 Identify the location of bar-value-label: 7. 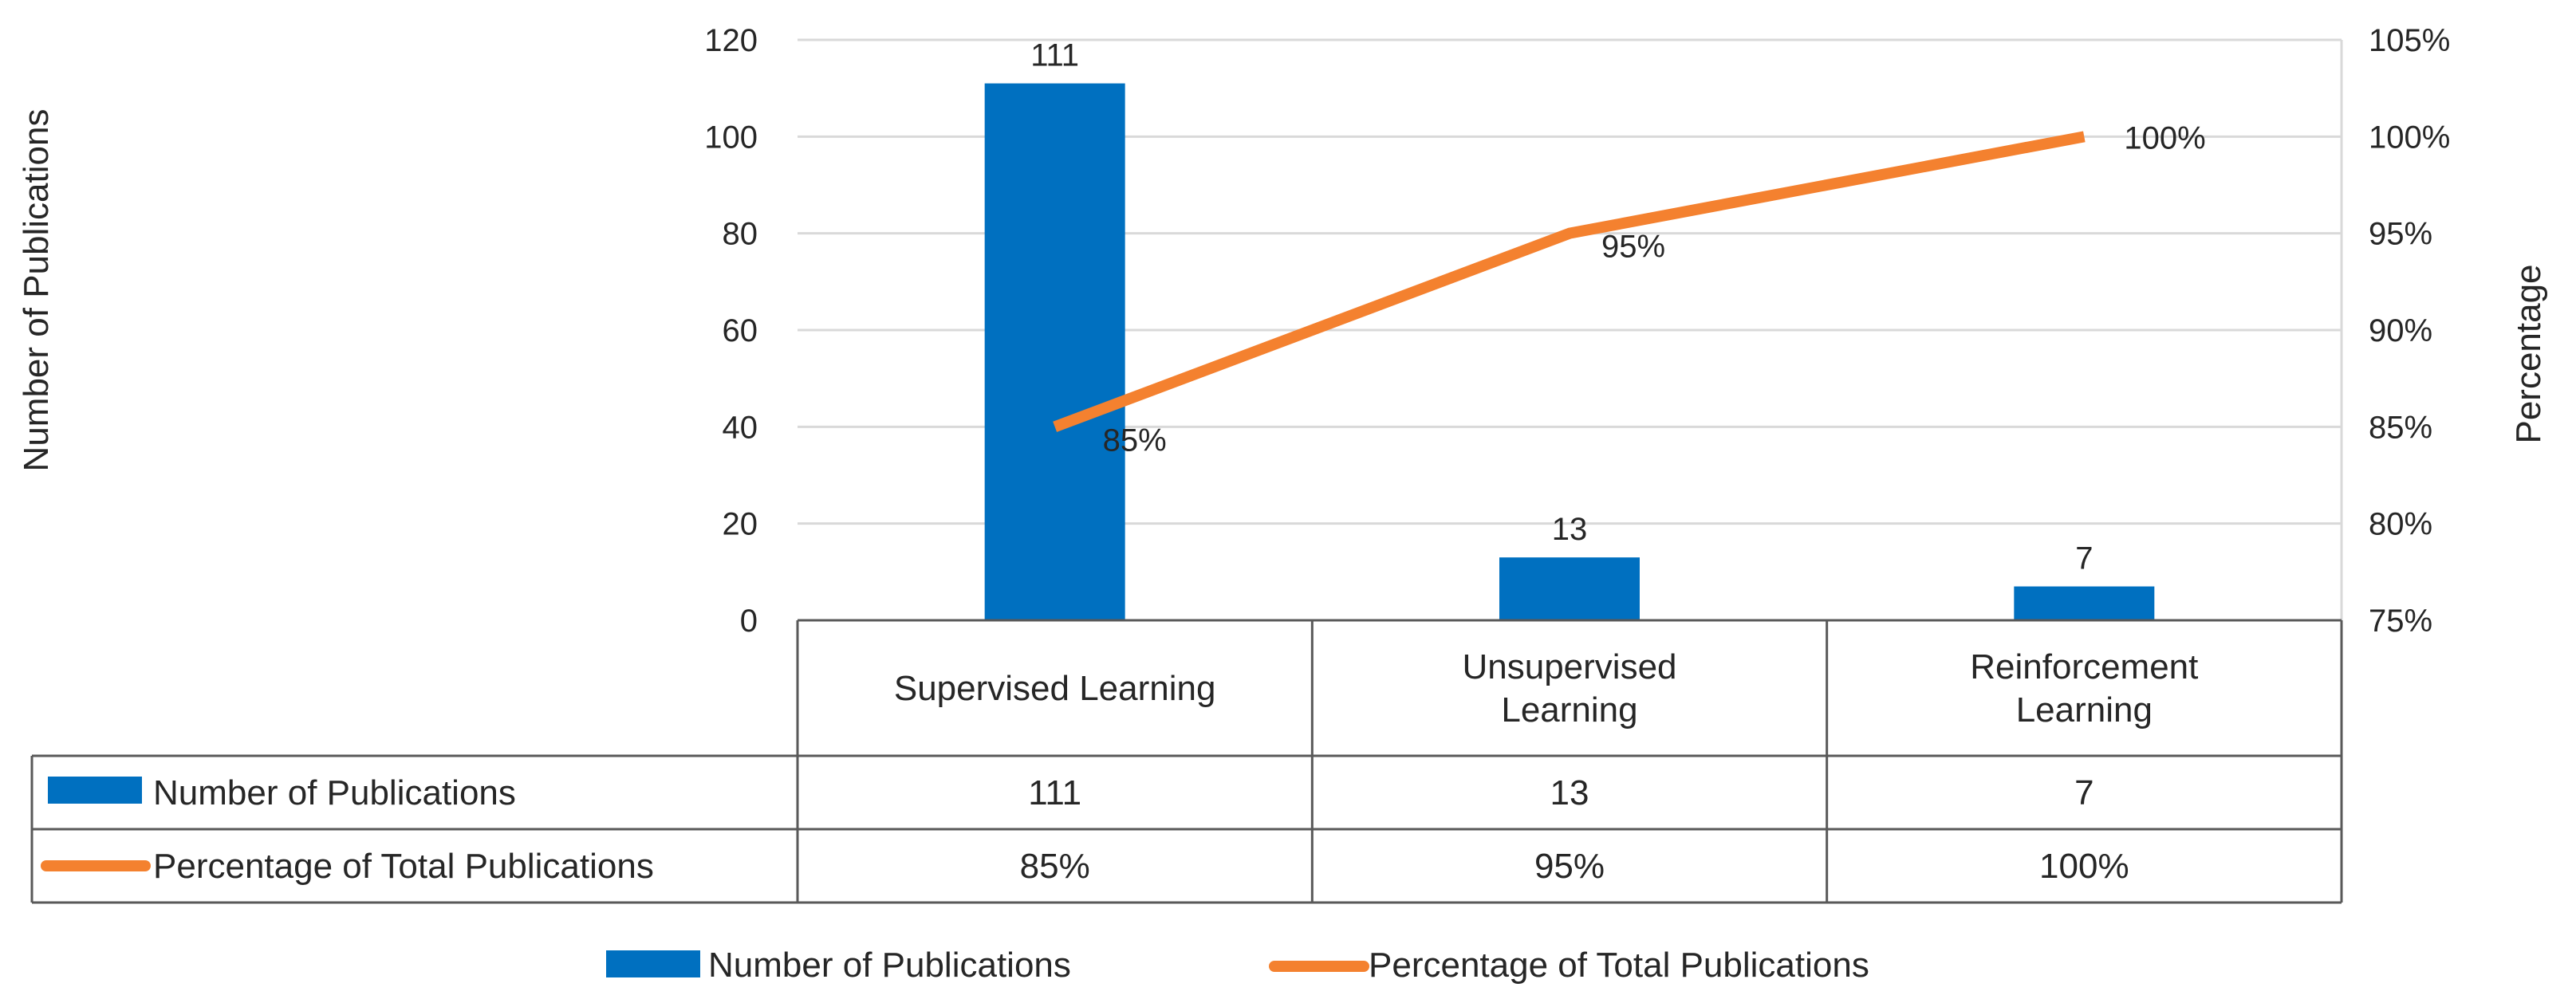
(2084, 558).